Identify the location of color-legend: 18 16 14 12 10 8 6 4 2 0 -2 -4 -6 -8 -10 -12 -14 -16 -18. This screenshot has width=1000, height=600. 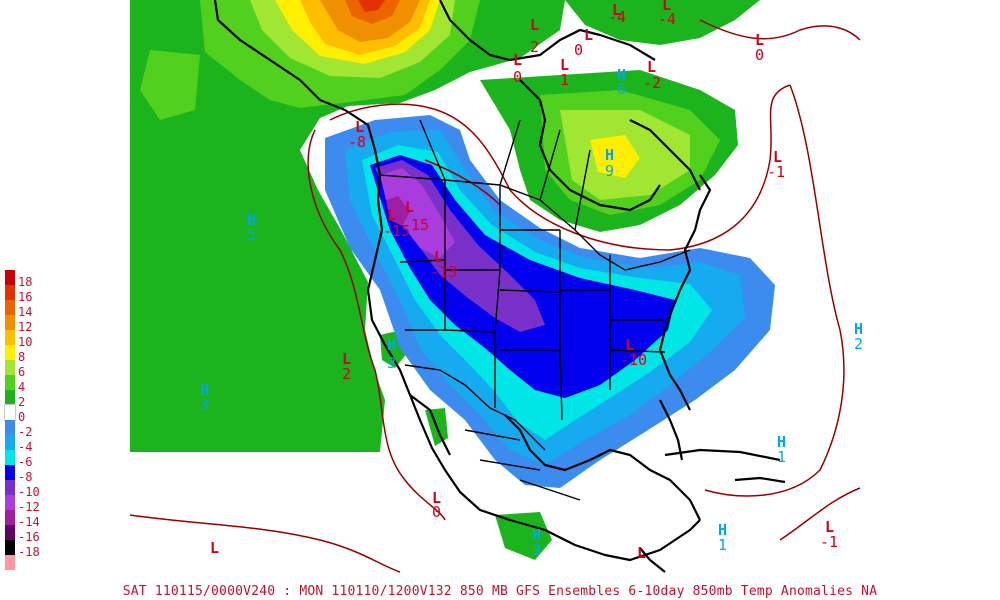
(34, 420).